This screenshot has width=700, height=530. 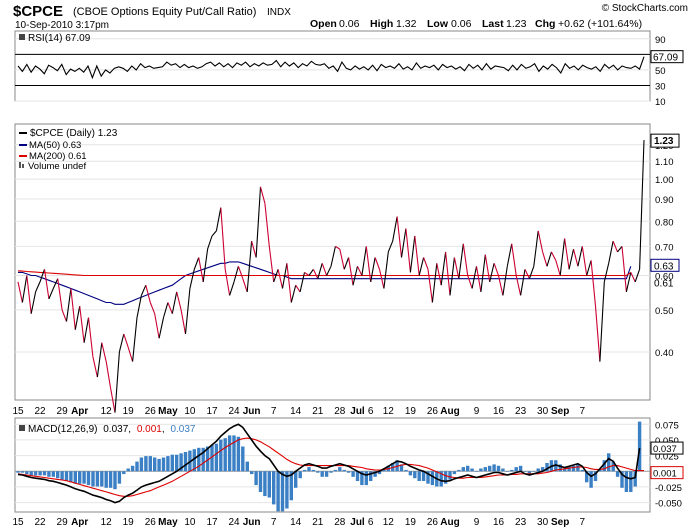 What do you see at coordinates (63, 522) in the screenshot?
I see `x-tick-label: 29` at bounding box center [63, 522].